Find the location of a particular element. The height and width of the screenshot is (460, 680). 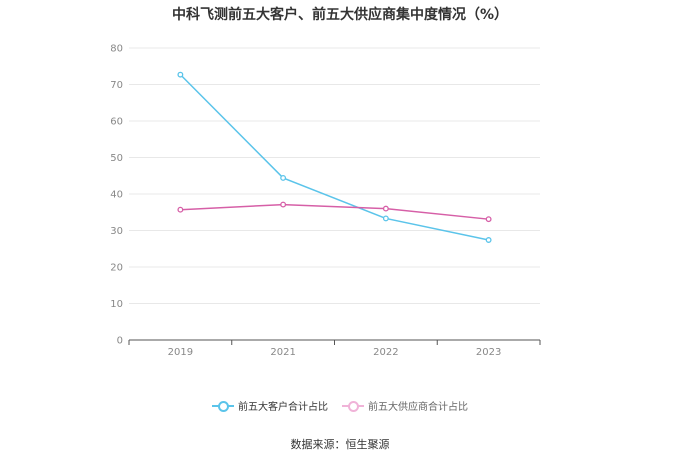

data-source: 数据来源：恒生聚源 is located at coordinates (340, 444).